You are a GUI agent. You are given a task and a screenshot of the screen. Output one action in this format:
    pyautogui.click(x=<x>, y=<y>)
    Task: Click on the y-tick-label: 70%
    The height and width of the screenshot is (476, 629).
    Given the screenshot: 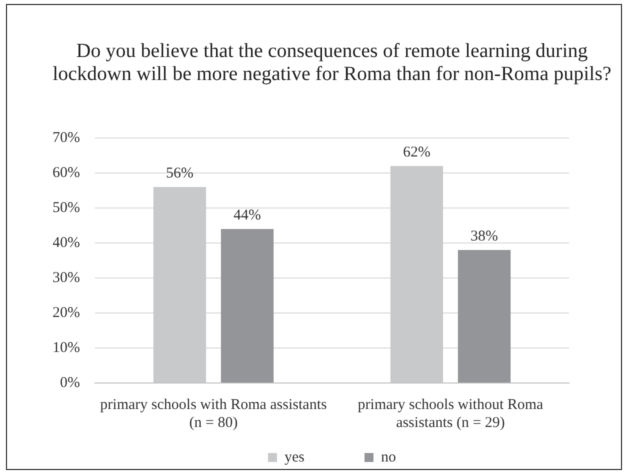 What is the action you would take?
    pyautogui.click(x=66, y=138)
    